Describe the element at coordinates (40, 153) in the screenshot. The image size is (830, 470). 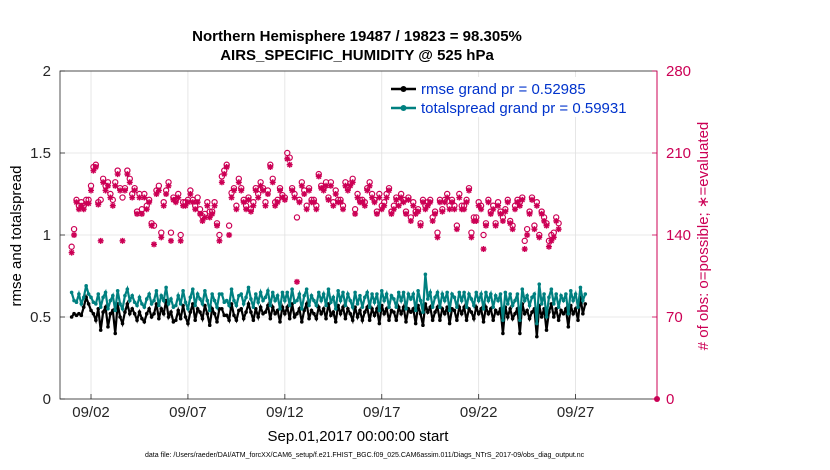
I see `y-left-tick-label: 1.5` at that location.